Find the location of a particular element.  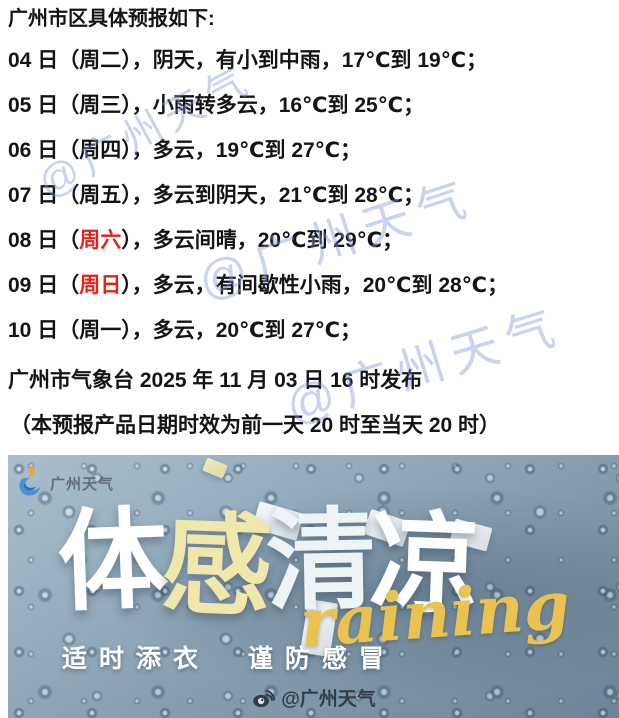

banner-logo: 广州天气 is located at coordinates (65, 483).